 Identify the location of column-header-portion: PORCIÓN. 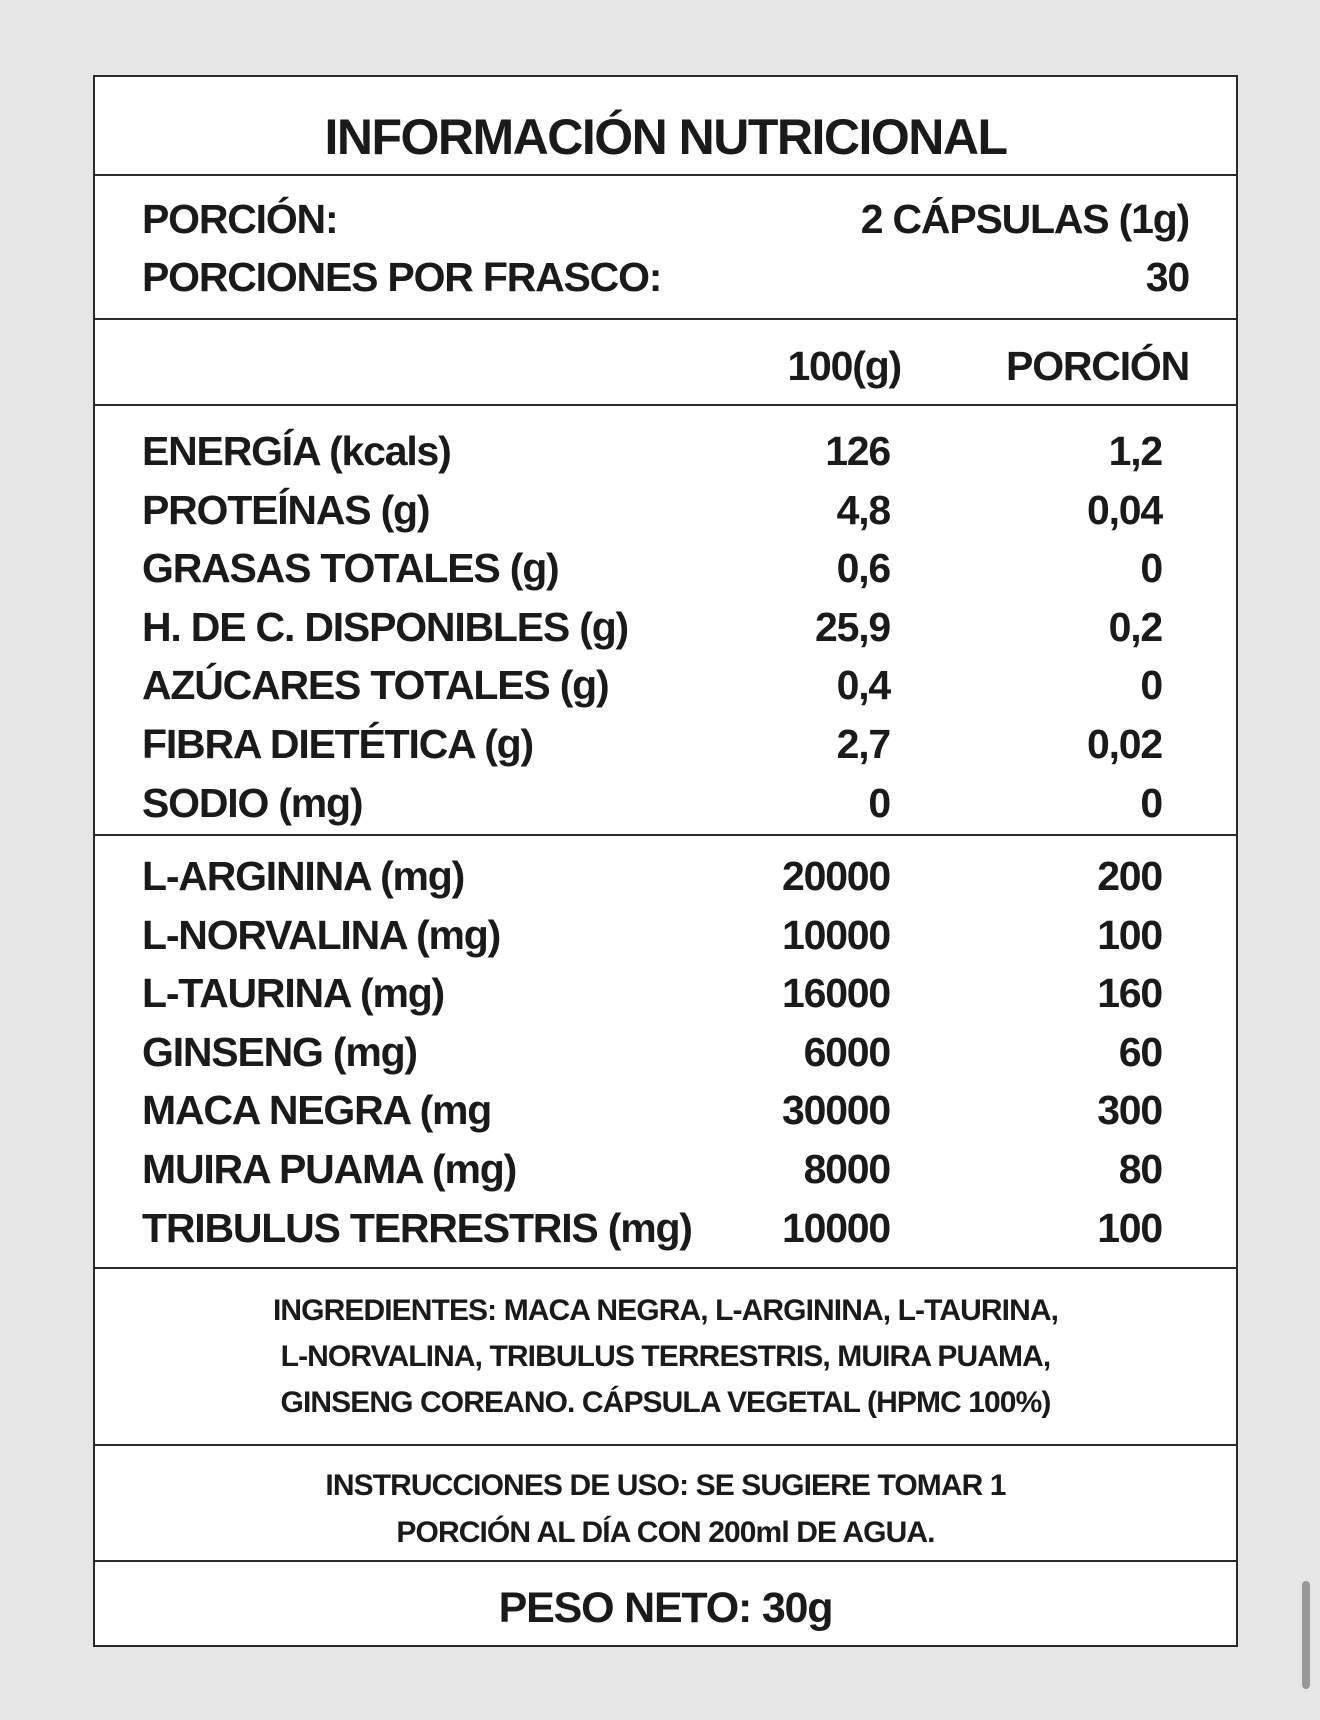
(1098, 366).